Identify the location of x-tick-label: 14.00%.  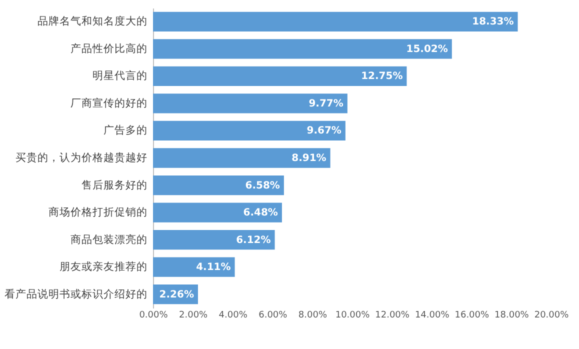
(432, 315).